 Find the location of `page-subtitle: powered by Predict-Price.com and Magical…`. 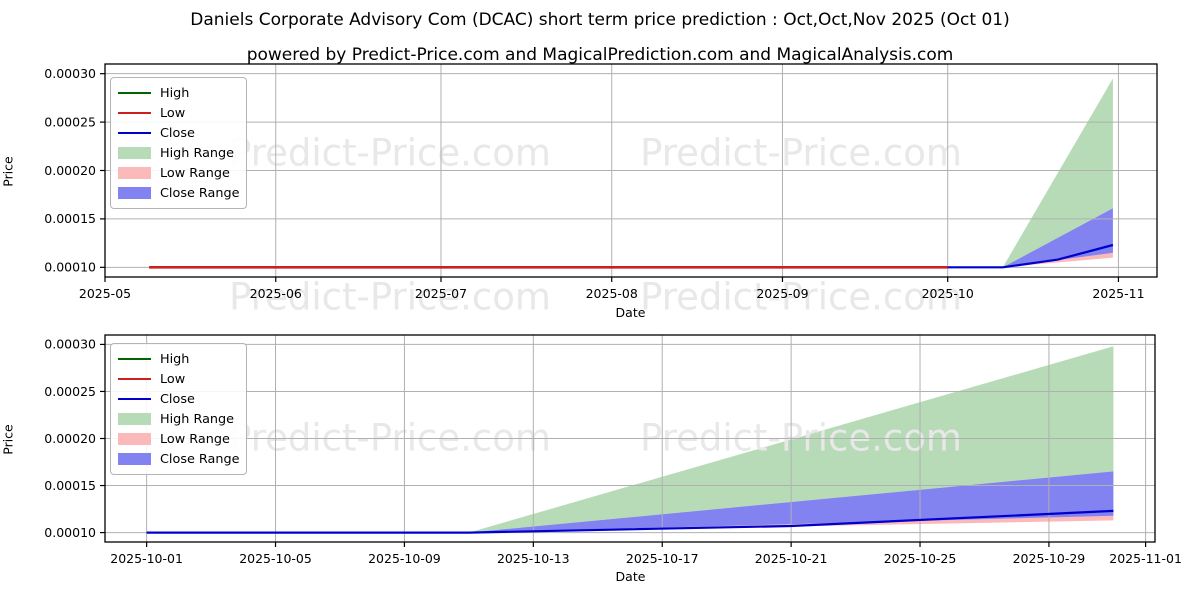

page-subtitle: powered by Predict-Price.com and Magical… is located at coordinates (600, 55).